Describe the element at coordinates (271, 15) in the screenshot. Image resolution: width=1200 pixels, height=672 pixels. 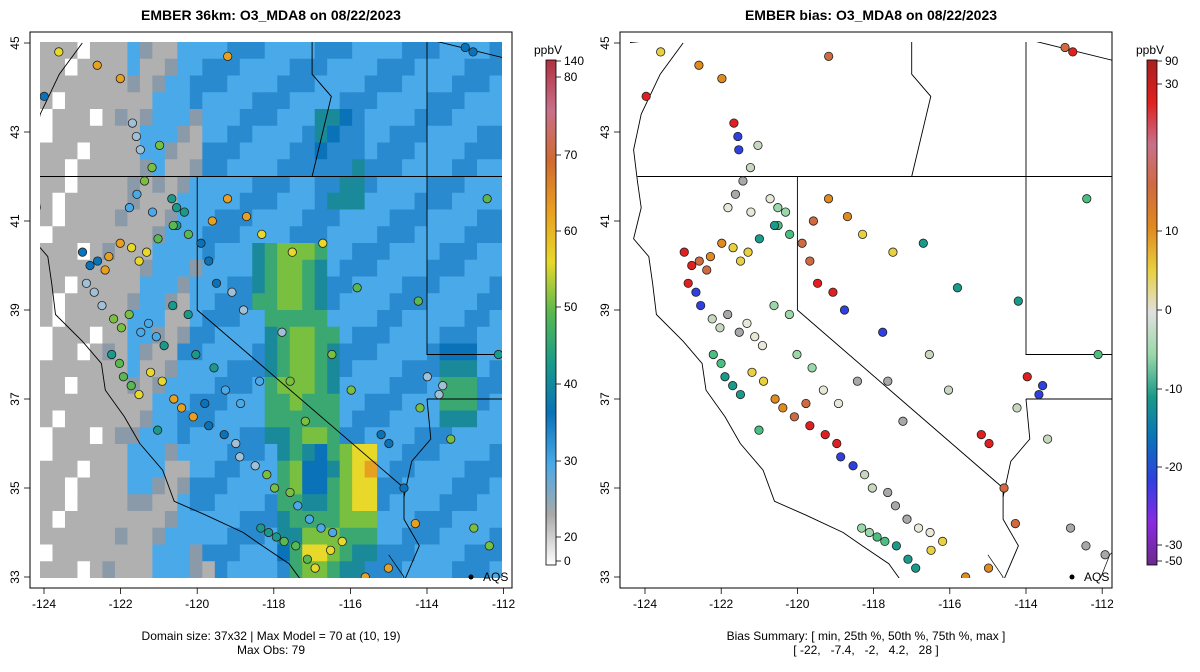
I see `left-panel-title: EMBER 36km: O3_MDA8 on 08/22/2023` at that location.